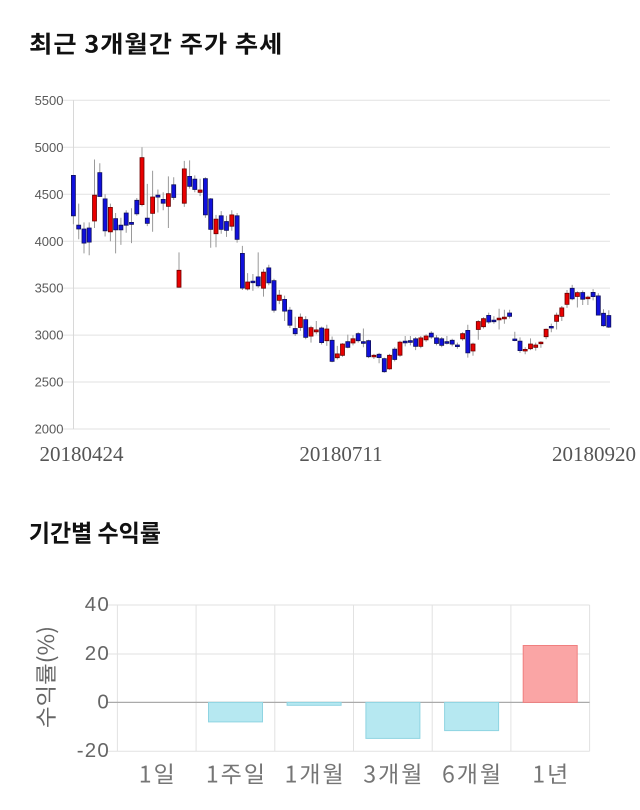  I want to click on svg-text: -20, so click(93, 750).